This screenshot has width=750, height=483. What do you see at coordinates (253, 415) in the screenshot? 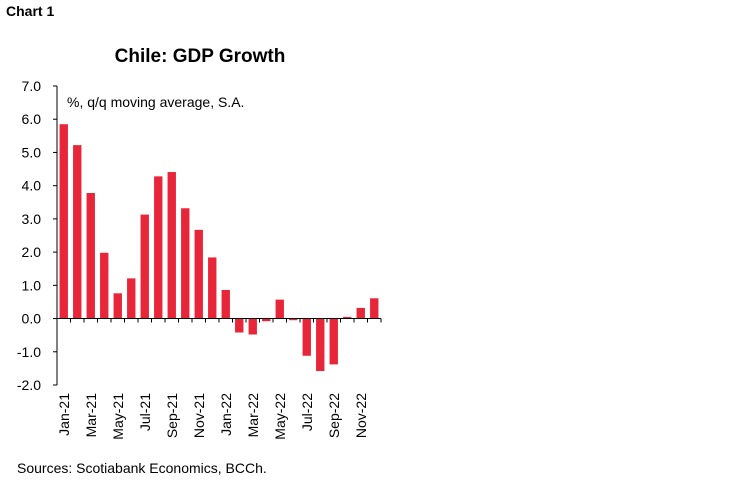
I see `x-tick-label: Mar-22` at bounding box center [253, 415].